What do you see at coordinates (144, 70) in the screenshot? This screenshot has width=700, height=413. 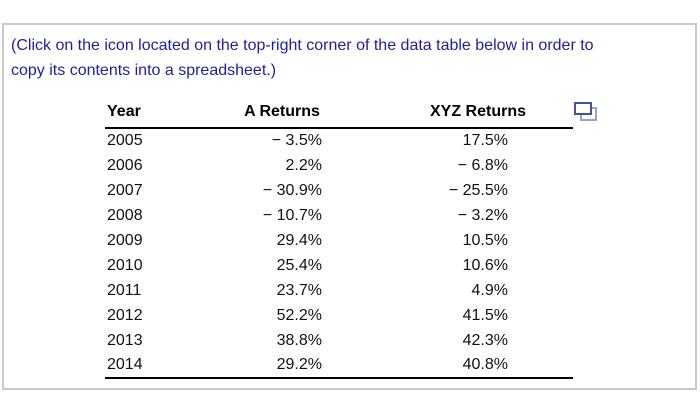 I see `instruction-line-2: copy its contents into a spreadsheet.)` at bounding box center [144, 70].